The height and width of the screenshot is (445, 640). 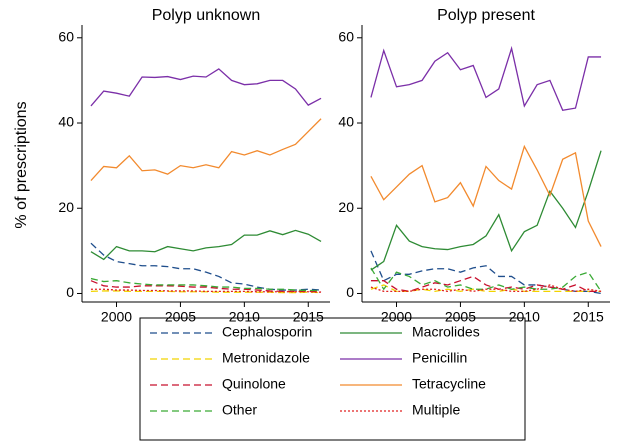 I want to click on legend-label: Quinolone, so click(x=254, y=384).